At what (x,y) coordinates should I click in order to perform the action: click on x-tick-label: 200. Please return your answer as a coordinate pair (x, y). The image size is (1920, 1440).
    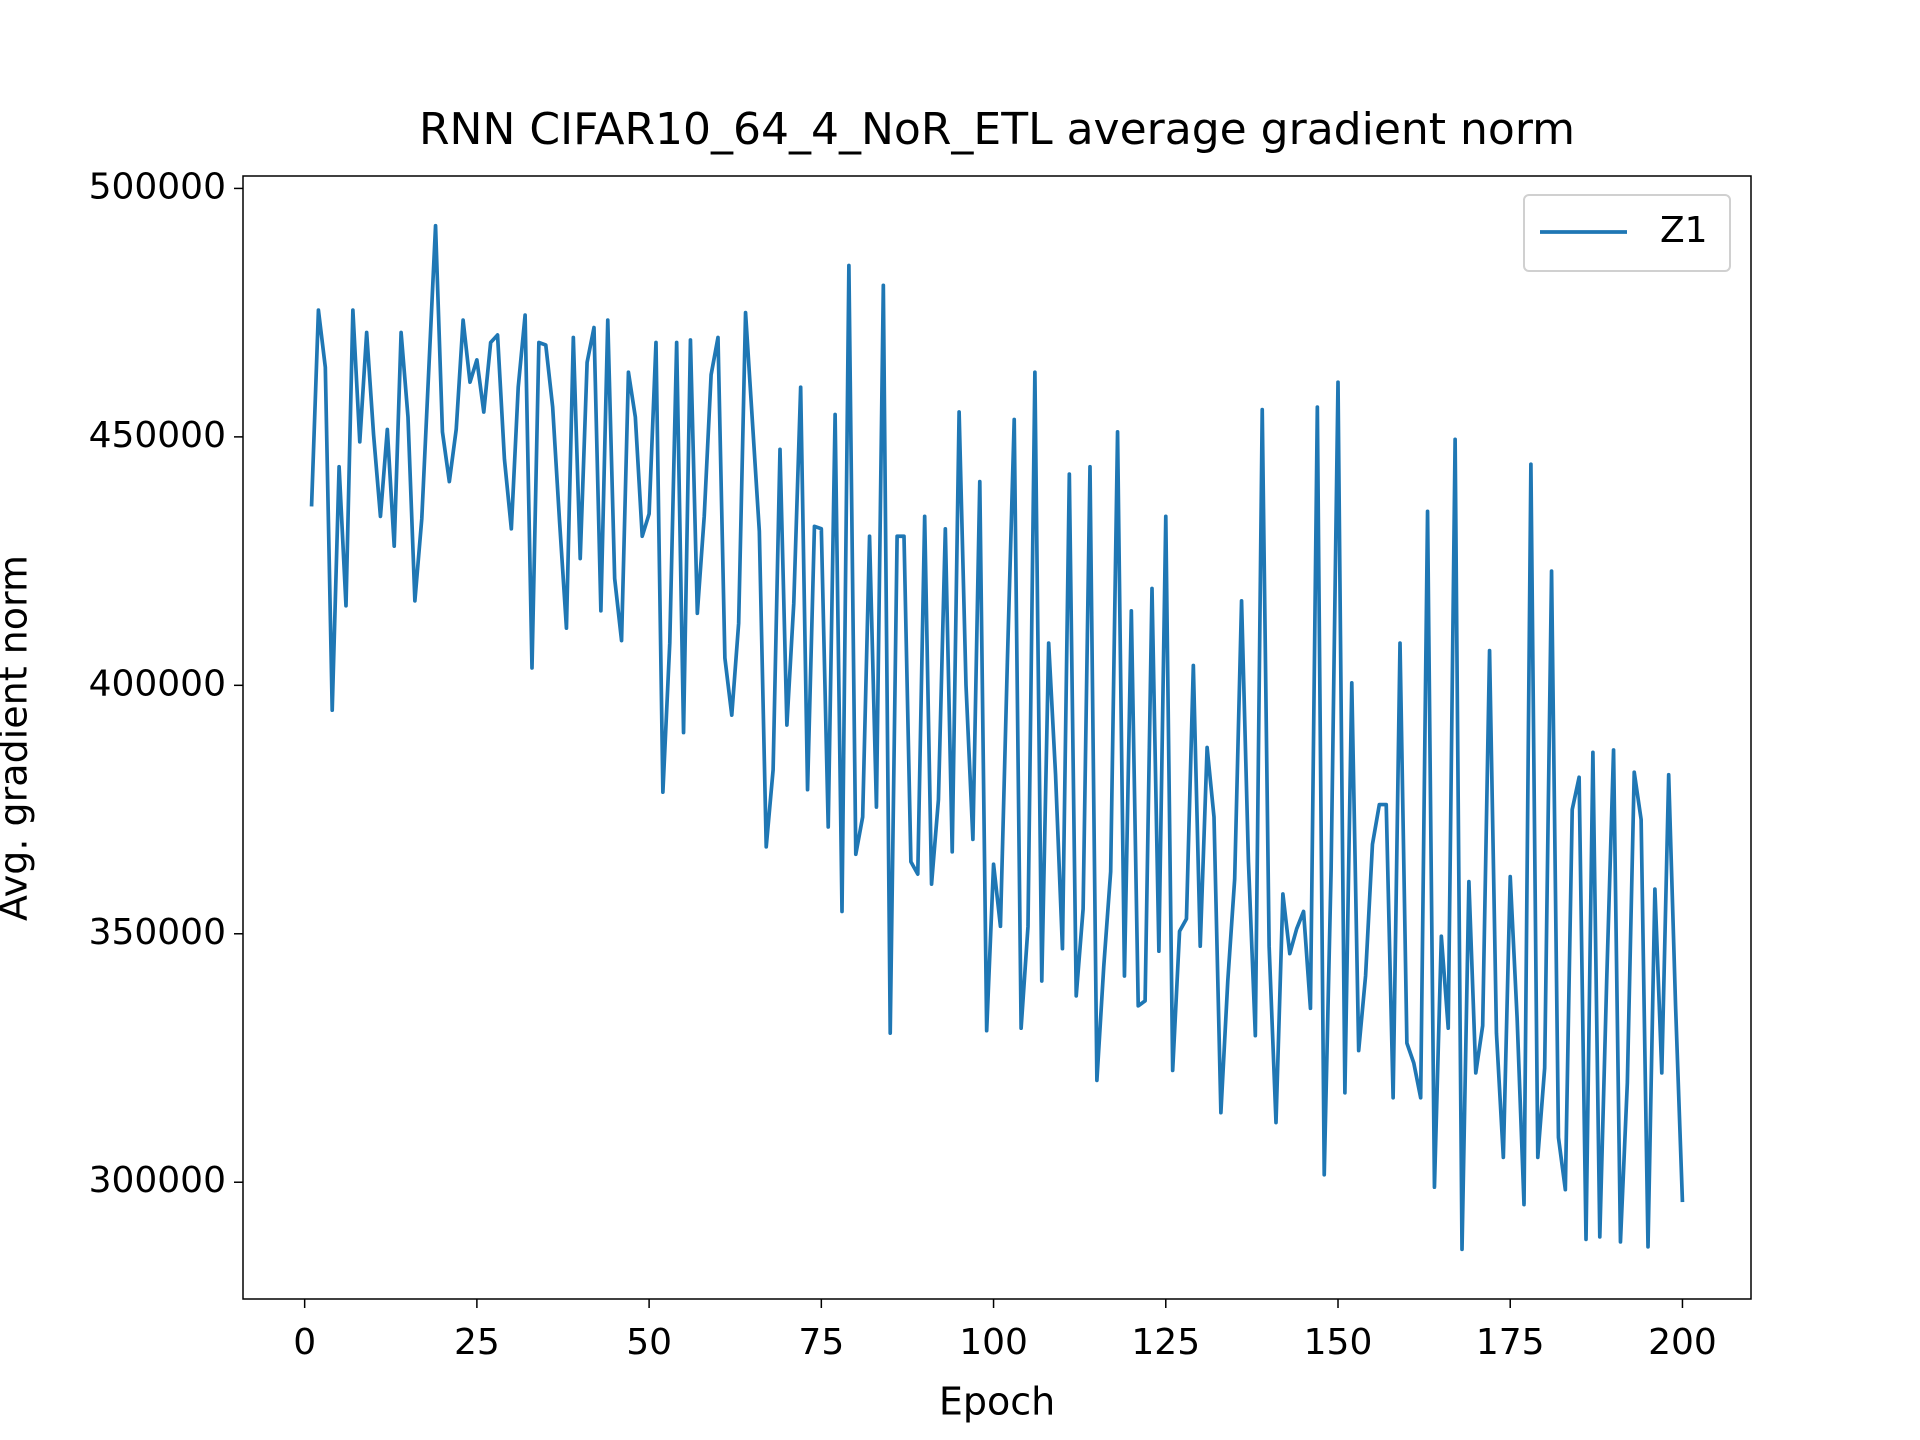
    Looking at the image, I should click on (1682, 1342).